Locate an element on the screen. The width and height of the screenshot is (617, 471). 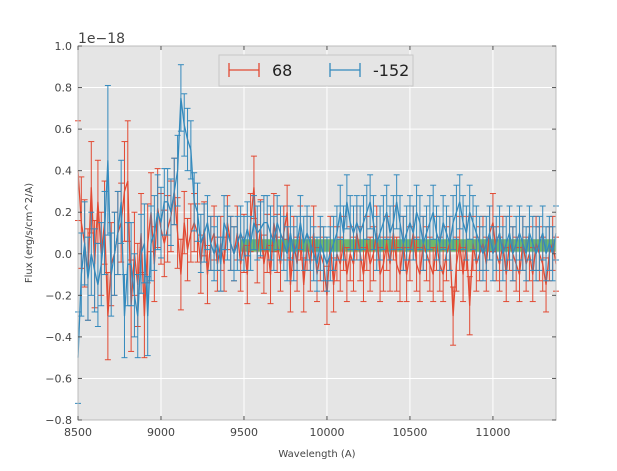
x-tick-label: 9000 is located at coordinates (161, 432).